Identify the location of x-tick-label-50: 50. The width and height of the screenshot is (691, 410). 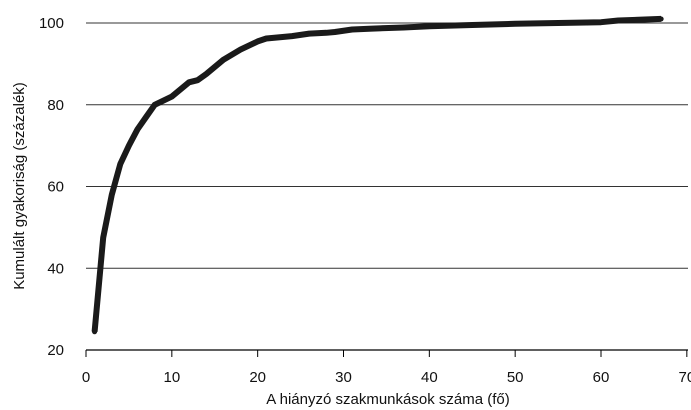
(515, 377).